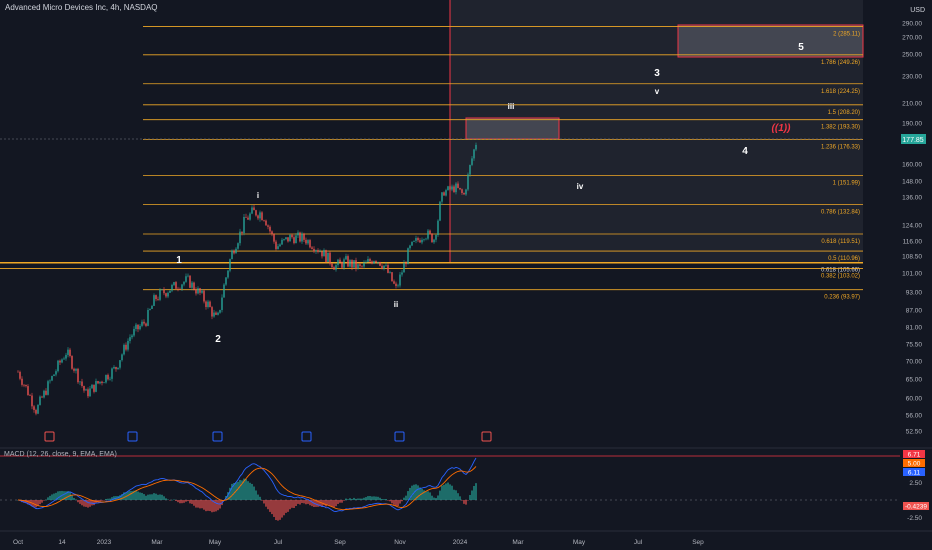 The width and height of the screenshot is (932, 550). I want to click on time-axis: Oct 14 2023 Mar May Jul Sep Nov 2024 Mar May Jul Sep, so click(358, 542).